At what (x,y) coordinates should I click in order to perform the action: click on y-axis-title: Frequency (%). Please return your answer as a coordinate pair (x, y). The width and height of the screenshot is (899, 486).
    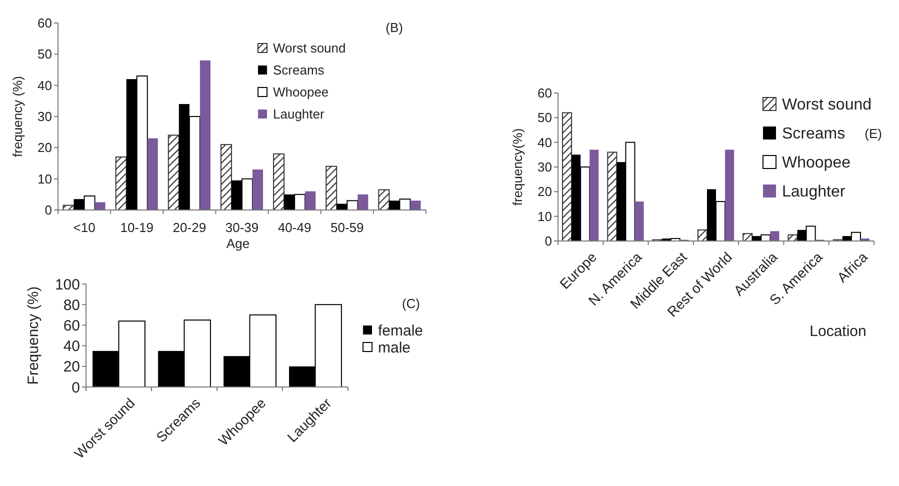
    Looking at the image, I should click on (33, 335).